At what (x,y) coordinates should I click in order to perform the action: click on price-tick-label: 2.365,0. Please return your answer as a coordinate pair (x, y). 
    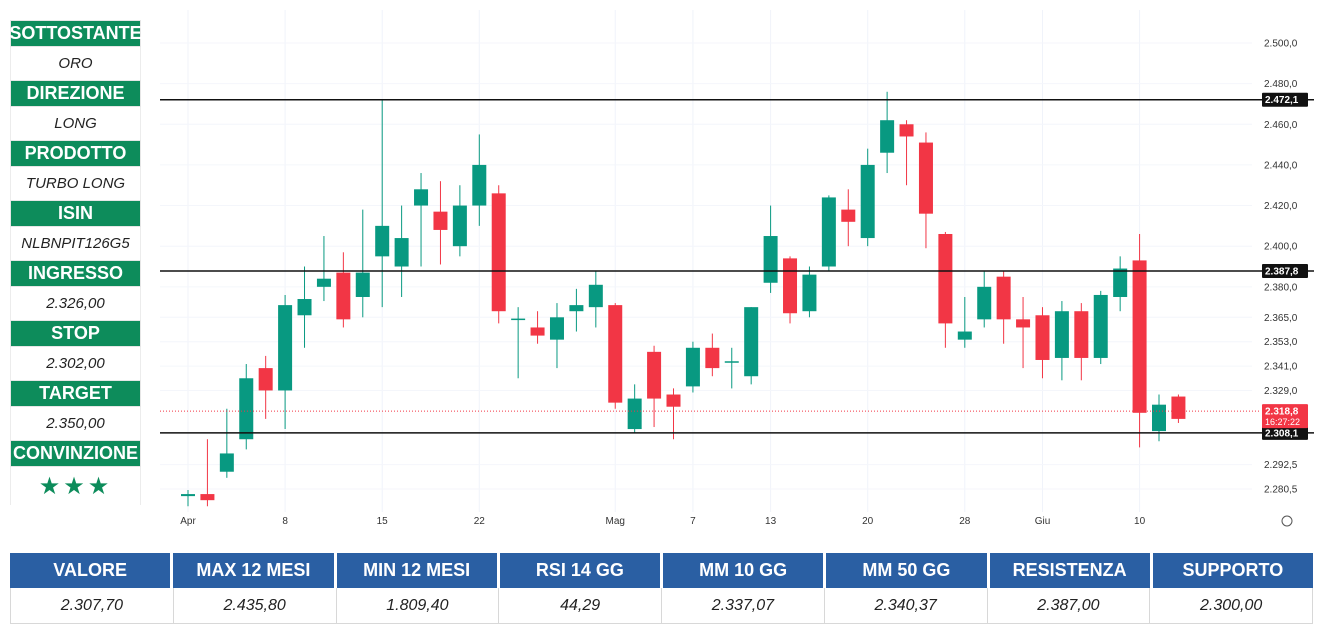
    Looking at the image, I should click on (1281, 318).